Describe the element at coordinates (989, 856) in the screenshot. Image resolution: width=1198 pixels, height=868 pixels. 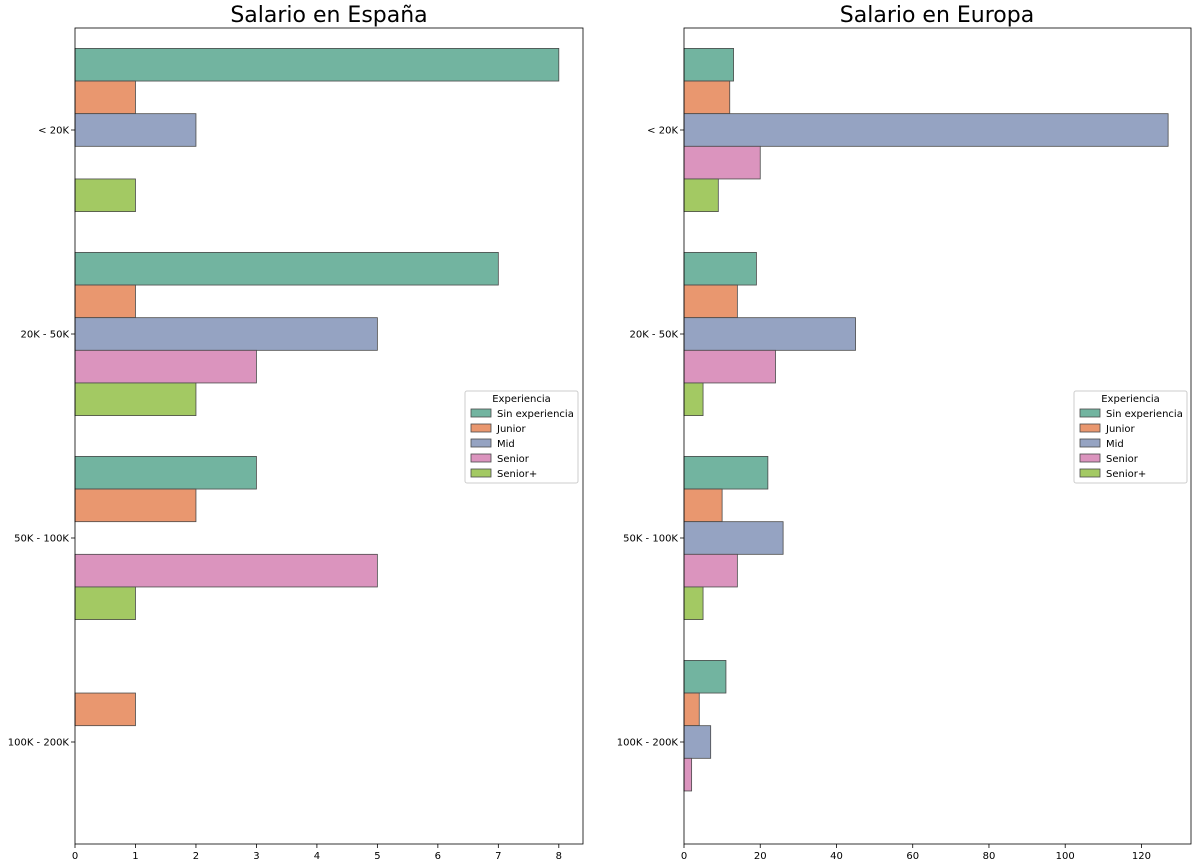
I see `x-tick-label: 80` at that location.